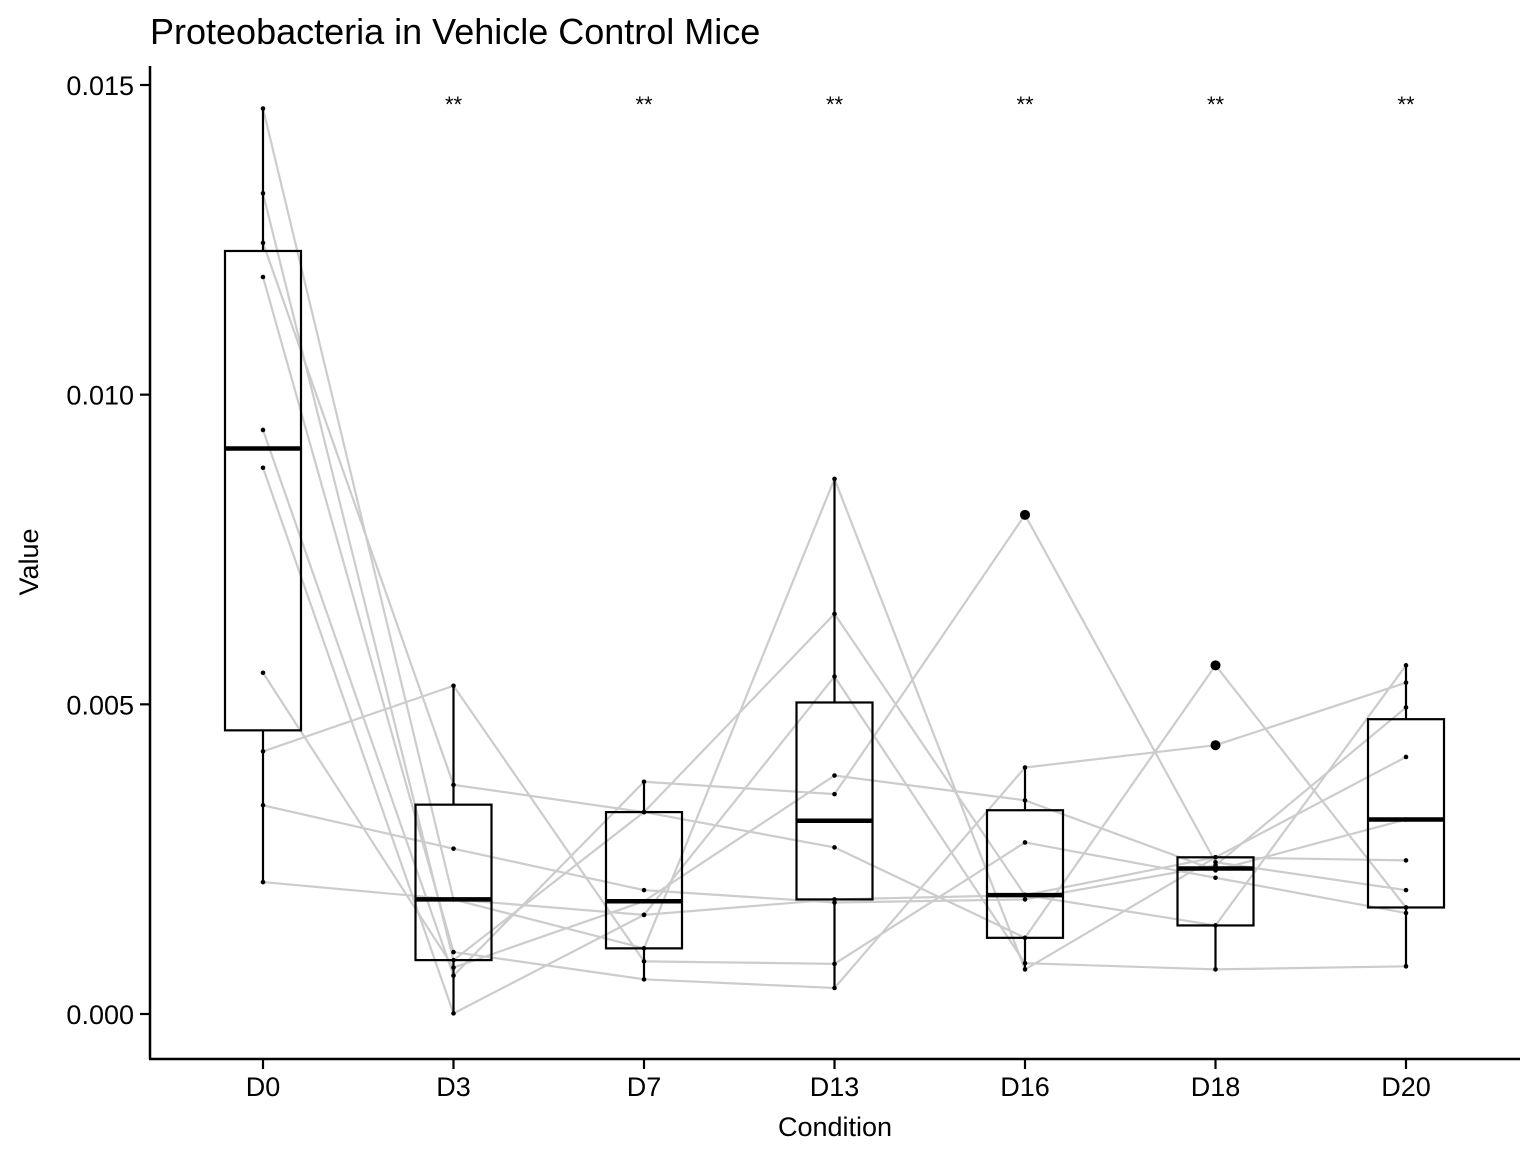 Image resolution: width=1536 pixels, height=1152 pixels. I want to click on box-D13, so click(834, 733).